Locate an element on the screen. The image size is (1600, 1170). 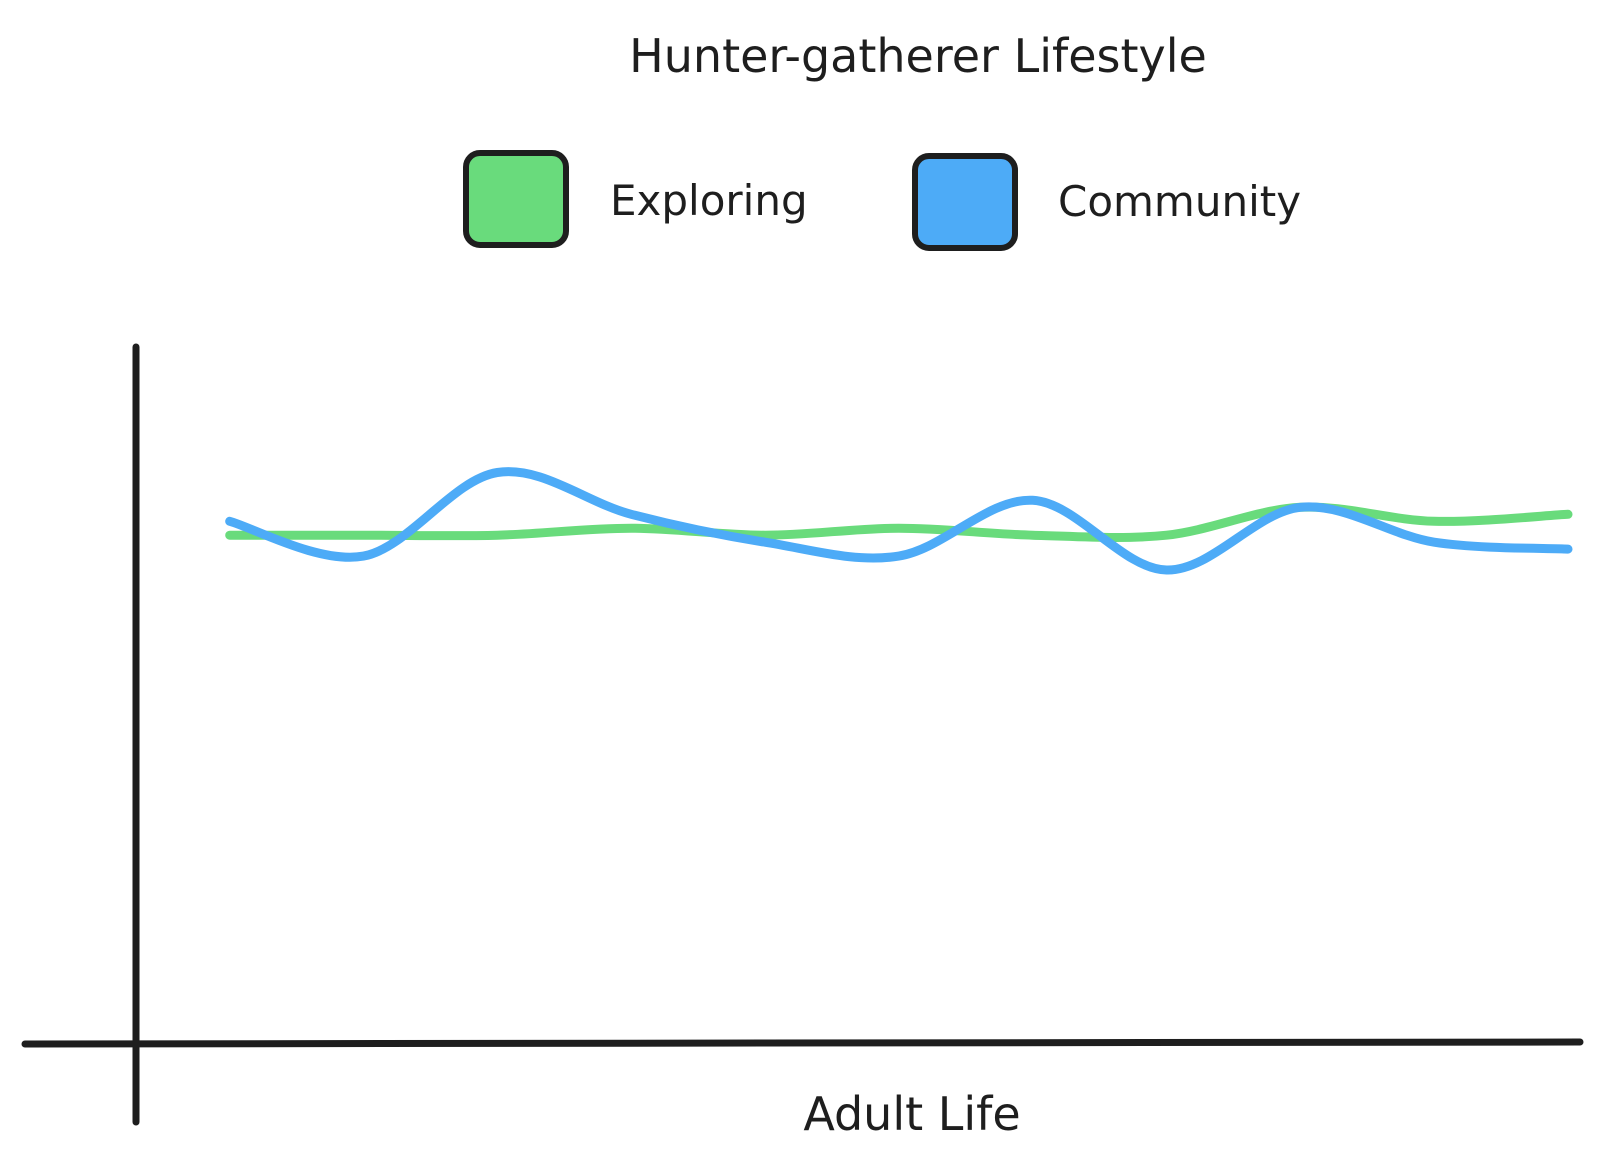
series-layer is located at coordinates (899, 521).